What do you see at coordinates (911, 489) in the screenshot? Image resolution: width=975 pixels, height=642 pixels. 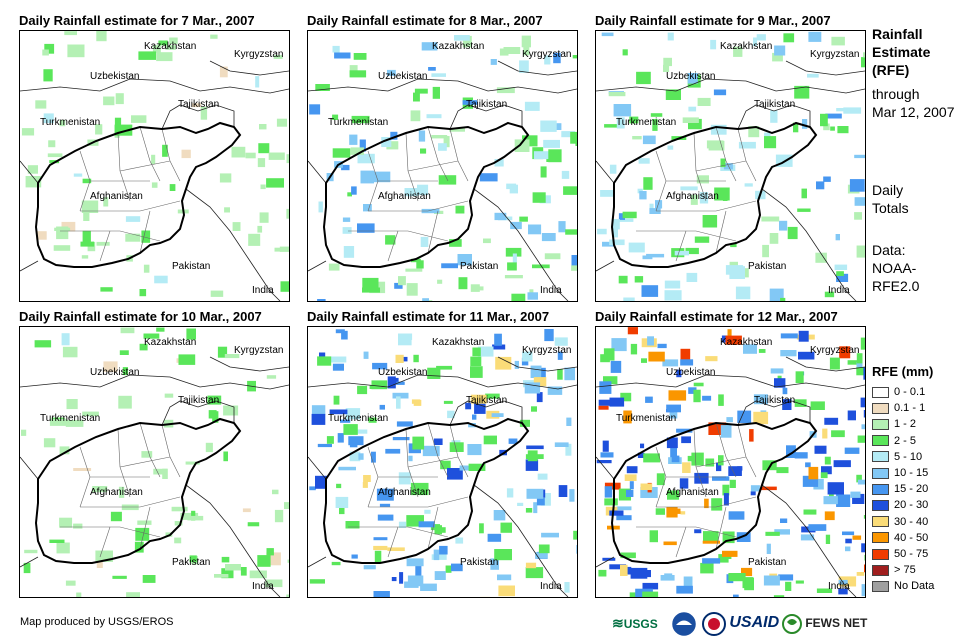 I see `legend-label: 15 - 20` at bounding box center [911, 489].